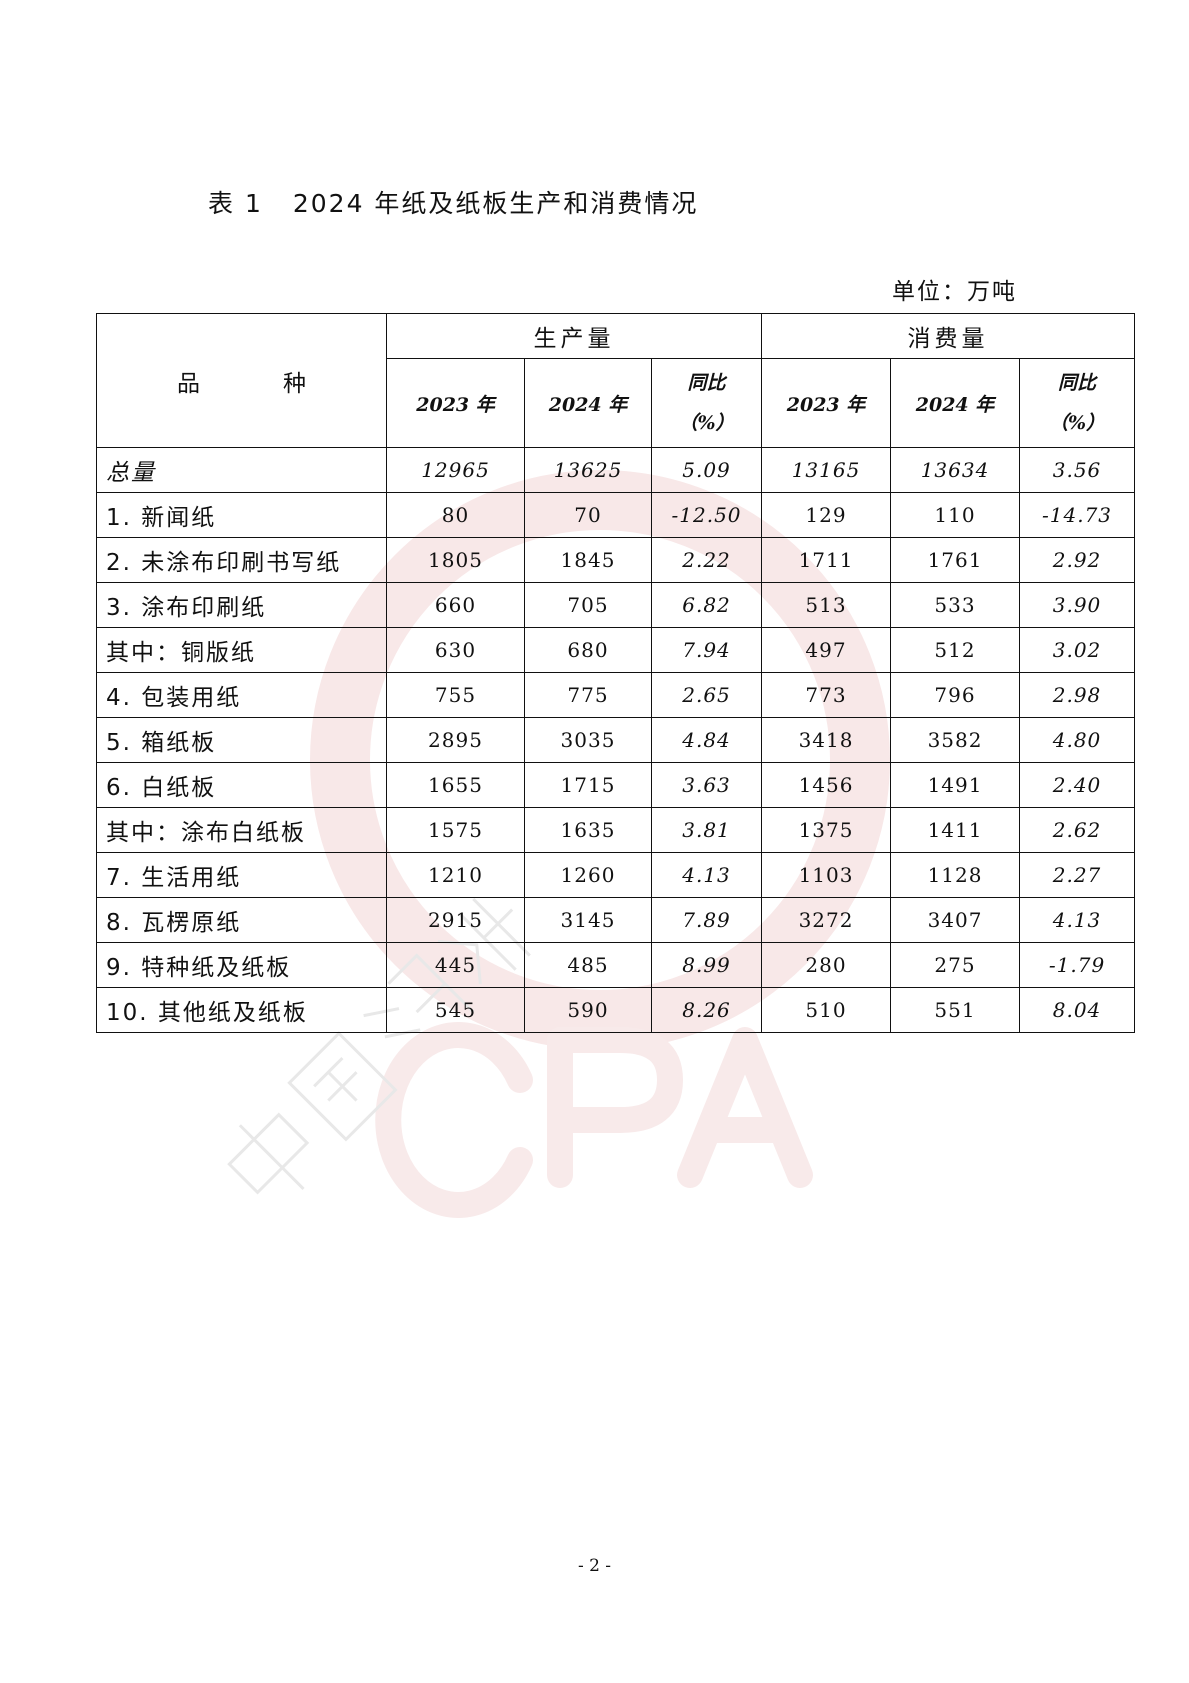  Describe the element at coordinates (1077, 740) in the screenshot. I see `cell-cyoy: 4.80` at that location.